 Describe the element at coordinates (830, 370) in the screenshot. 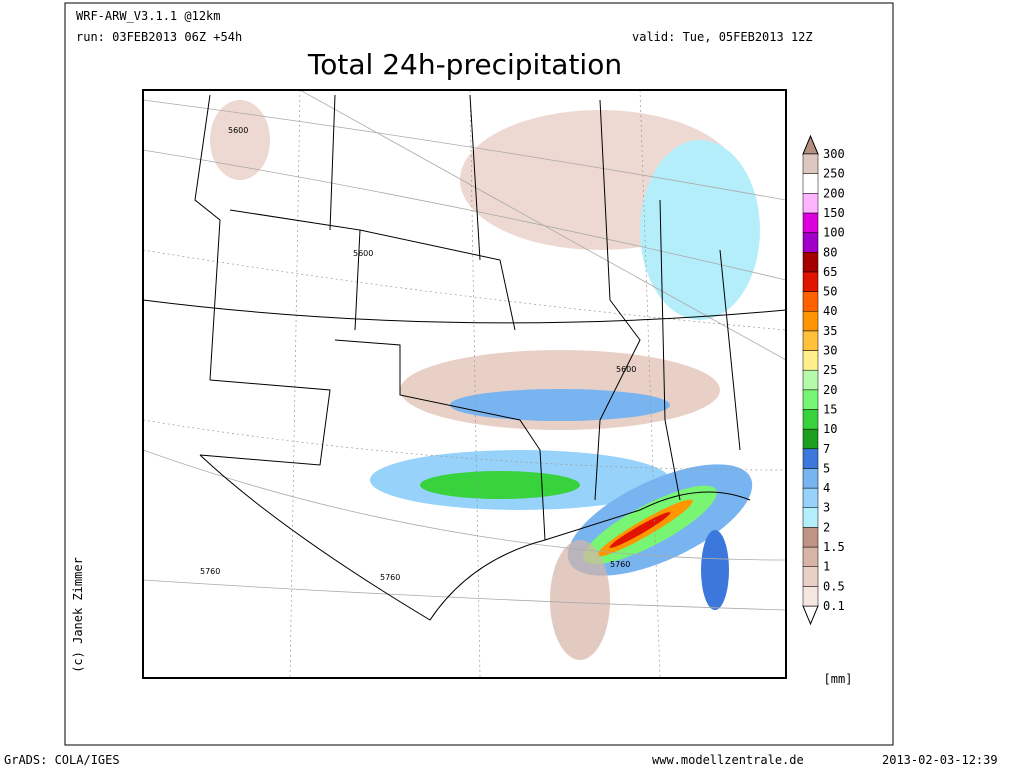

I see `colorbar-label: 25` at that location.